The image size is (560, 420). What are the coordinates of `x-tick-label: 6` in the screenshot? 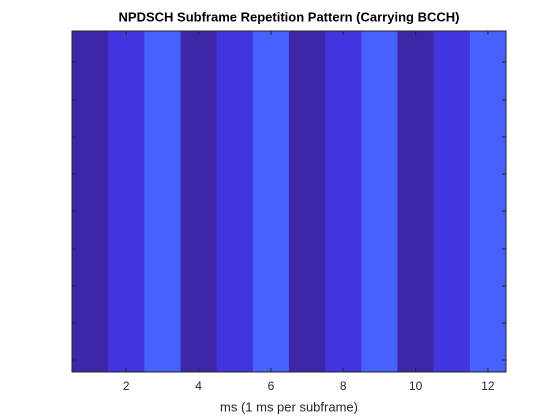 It's located at (271, 386).